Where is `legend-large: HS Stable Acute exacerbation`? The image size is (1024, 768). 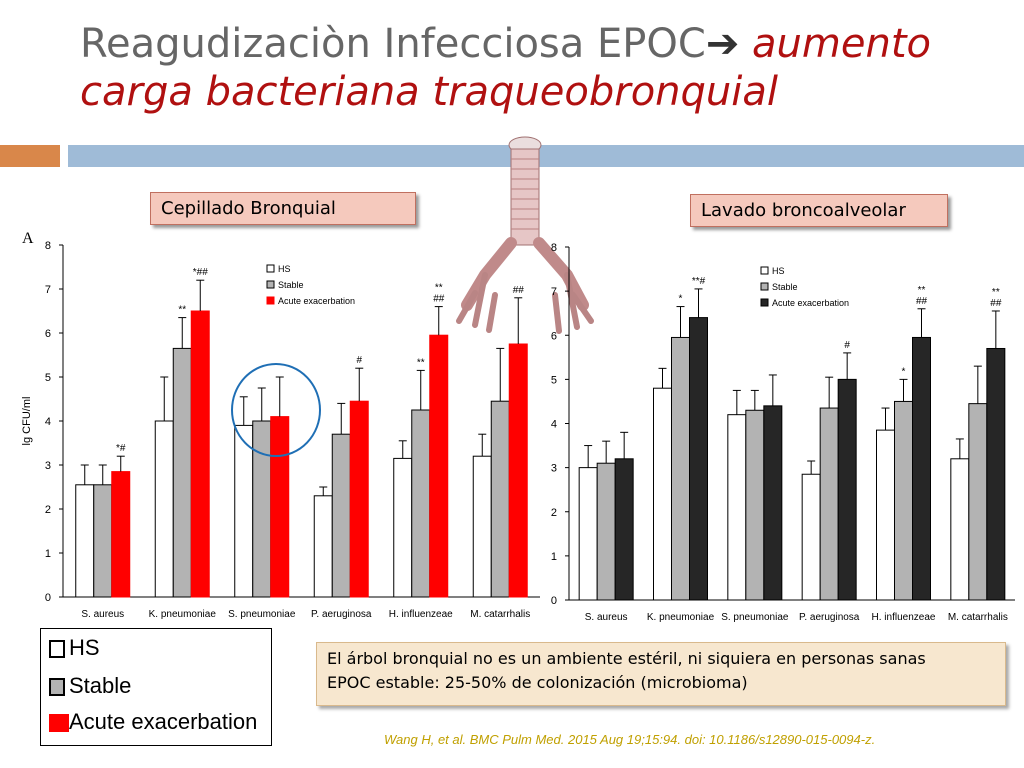
legend-large: HS Stable Acute exacerbation is located at coordinates (156, 687).